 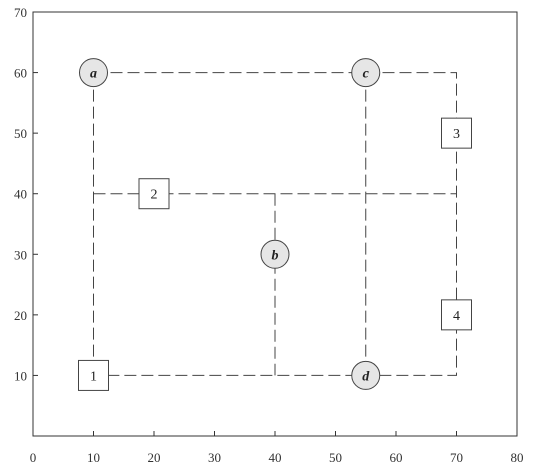 I want to click on circle-node-b: b, so click(x=275, y=254).